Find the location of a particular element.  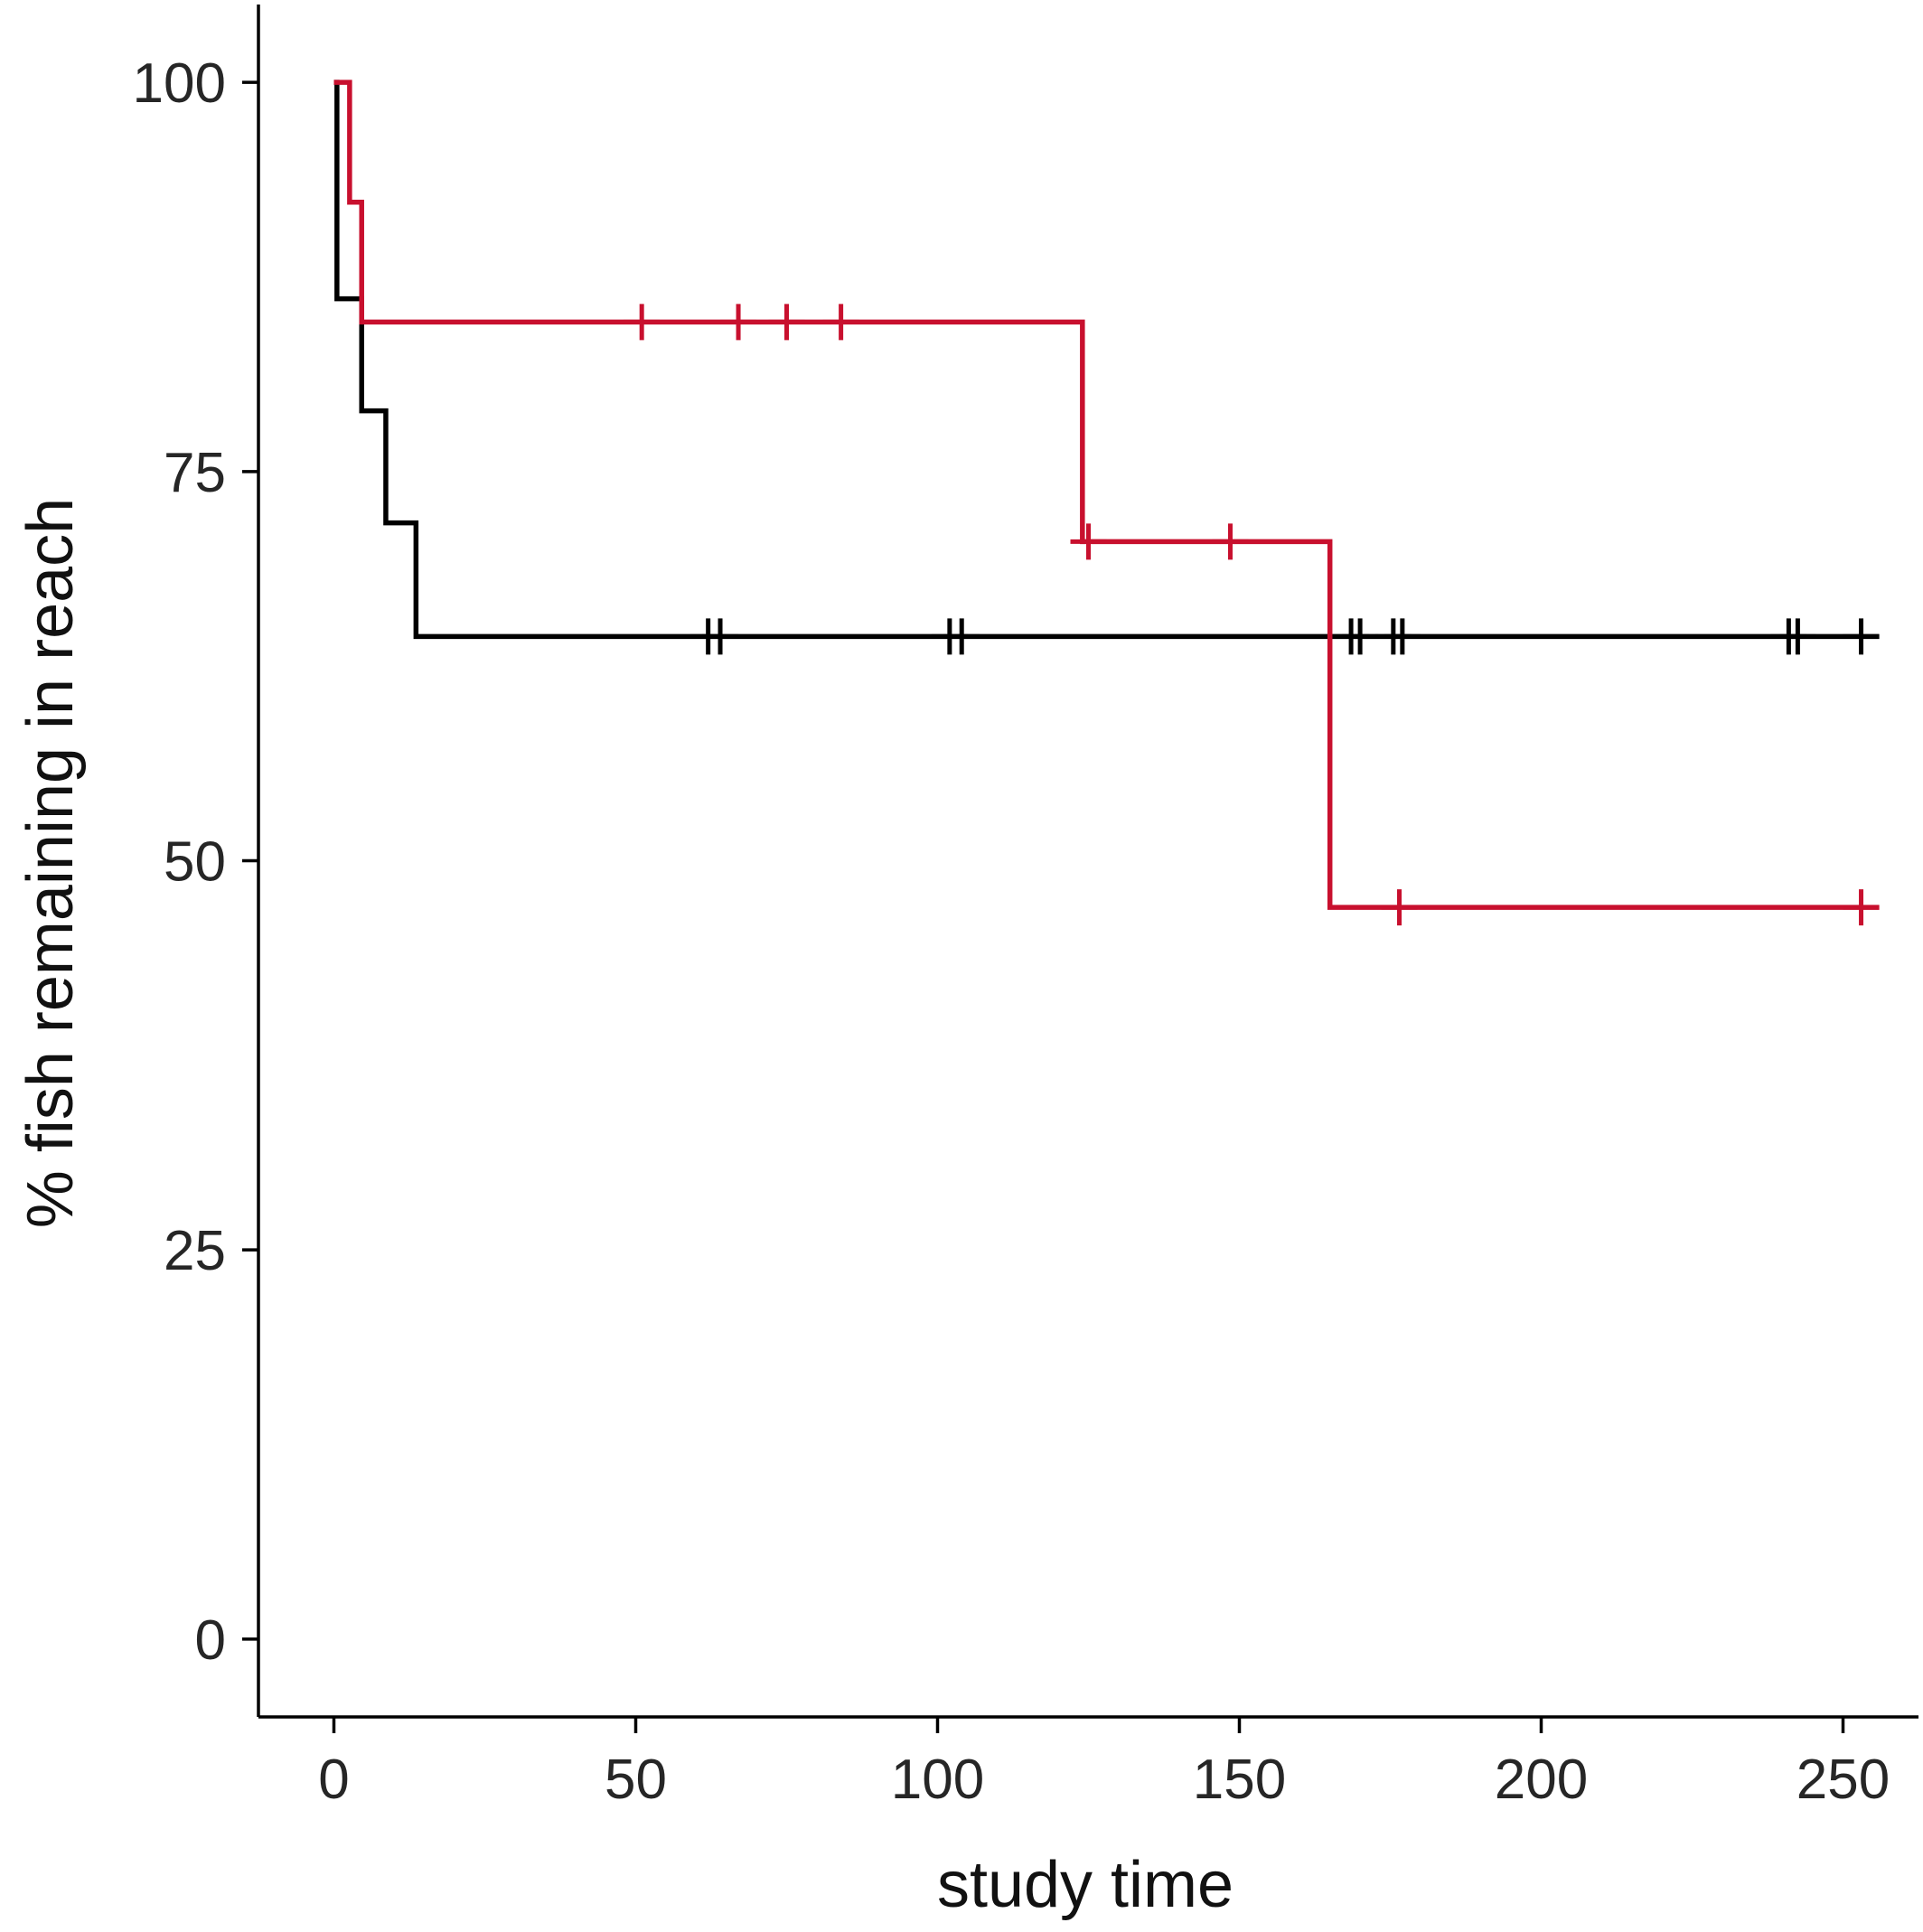

y-axis-title: % fish remaining in reach is located at coordinates (50, 863).